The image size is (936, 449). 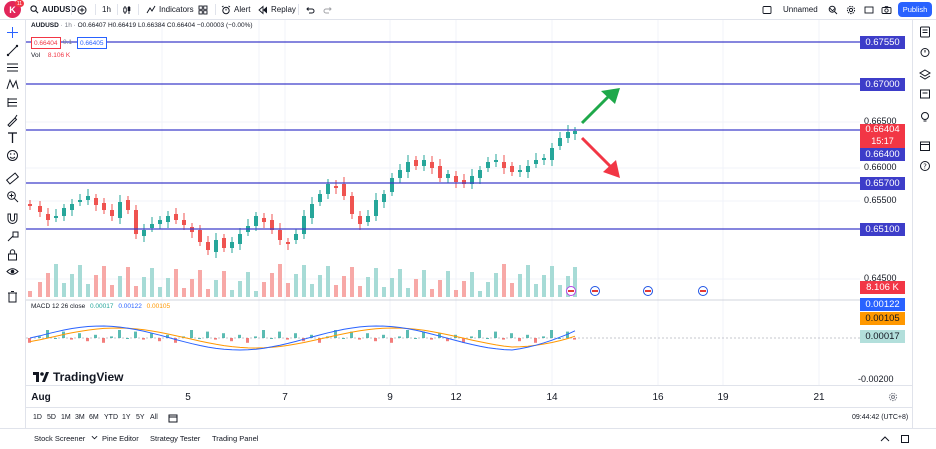 I want to click on level-label: 0.67550, so click(x=882, y=42).